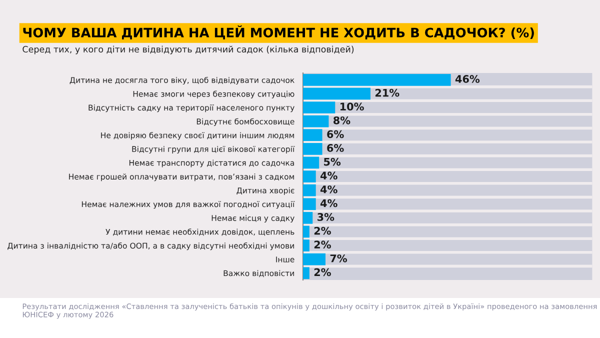 The image size is (600, 338). I want to click on data-label: 3%, so click(326, 217).